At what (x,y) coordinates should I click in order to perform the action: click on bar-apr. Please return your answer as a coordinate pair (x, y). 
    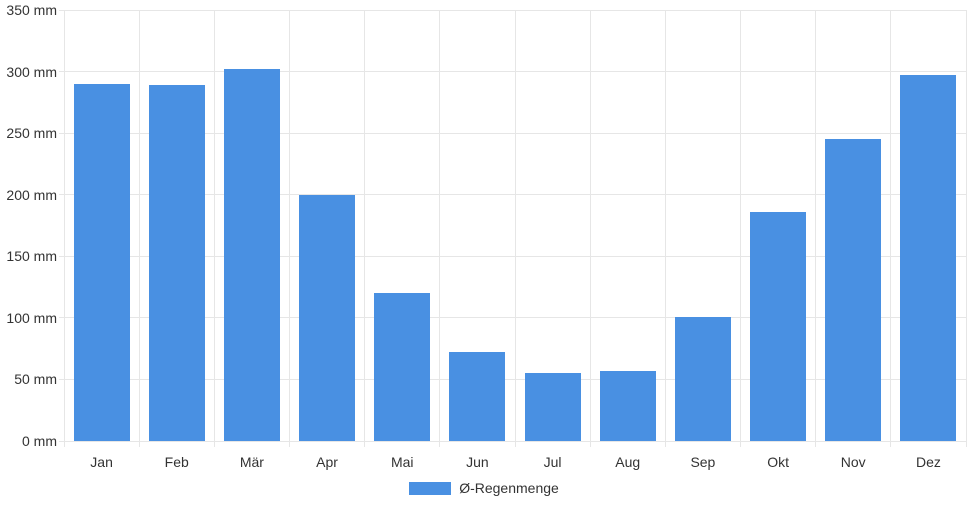
    Looking at the image, I should click on (327, 317).